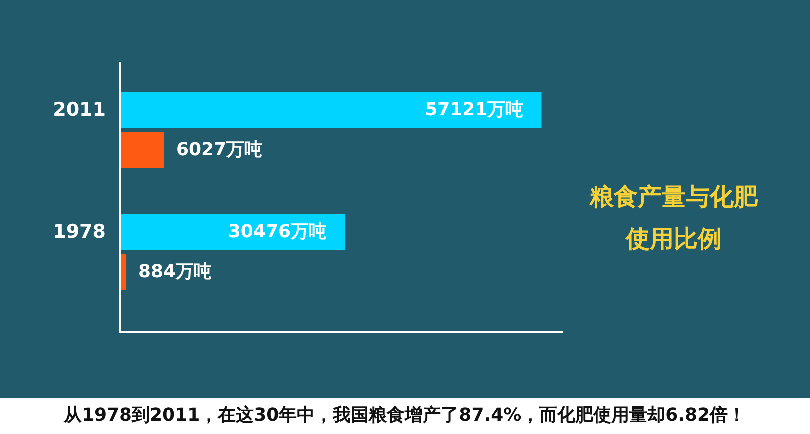 The height and width of the screenshot is (434, 810). Describe the element at coordinates (674, 218) in the screenshot. I see `text: 粮食产量与化肥使用比例` at that location.